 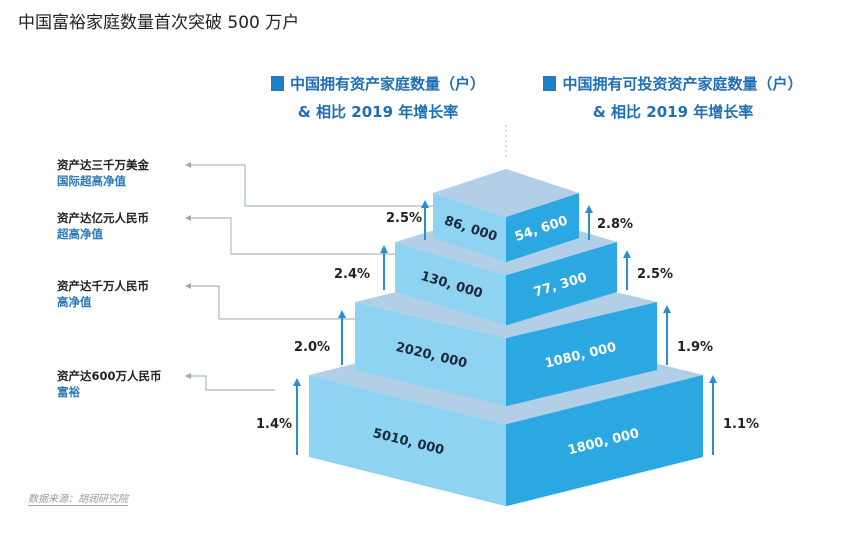 What do you see at coordinates (312, 347) in the screenshot?
I see `assets-growth-2: 2.0%` at bounding box center [312, 347].